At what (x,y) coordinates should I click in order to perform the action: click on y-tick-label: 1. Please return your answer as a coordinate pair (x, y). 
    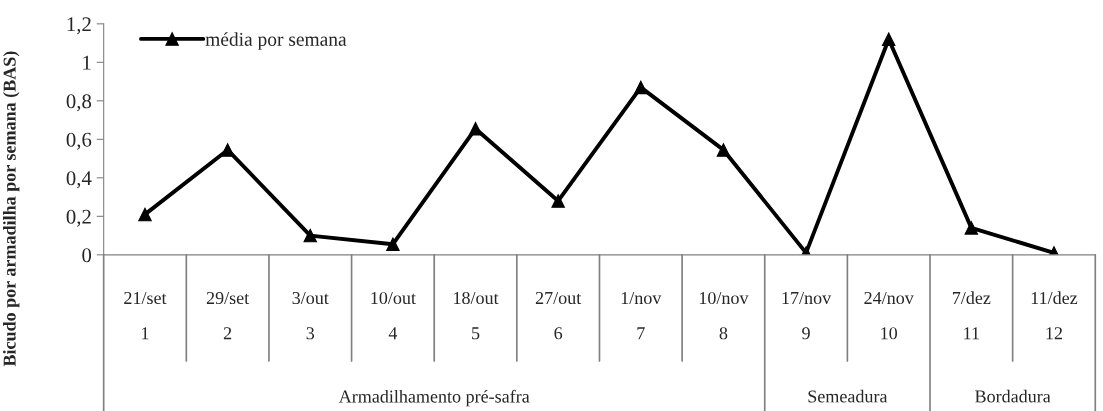
    Looking at the image, I should click on (87, 62).